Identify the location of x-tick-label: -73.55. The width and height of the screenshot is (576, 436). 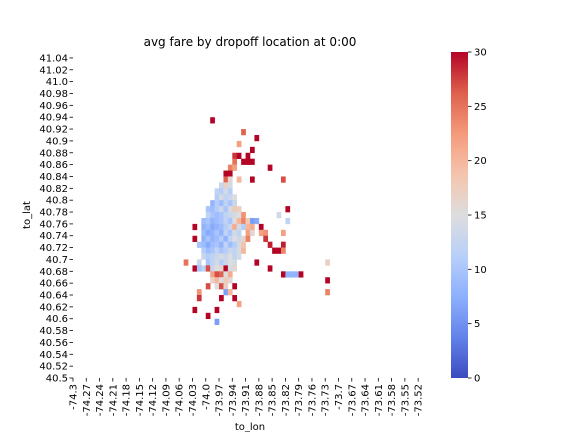
(405, 400).